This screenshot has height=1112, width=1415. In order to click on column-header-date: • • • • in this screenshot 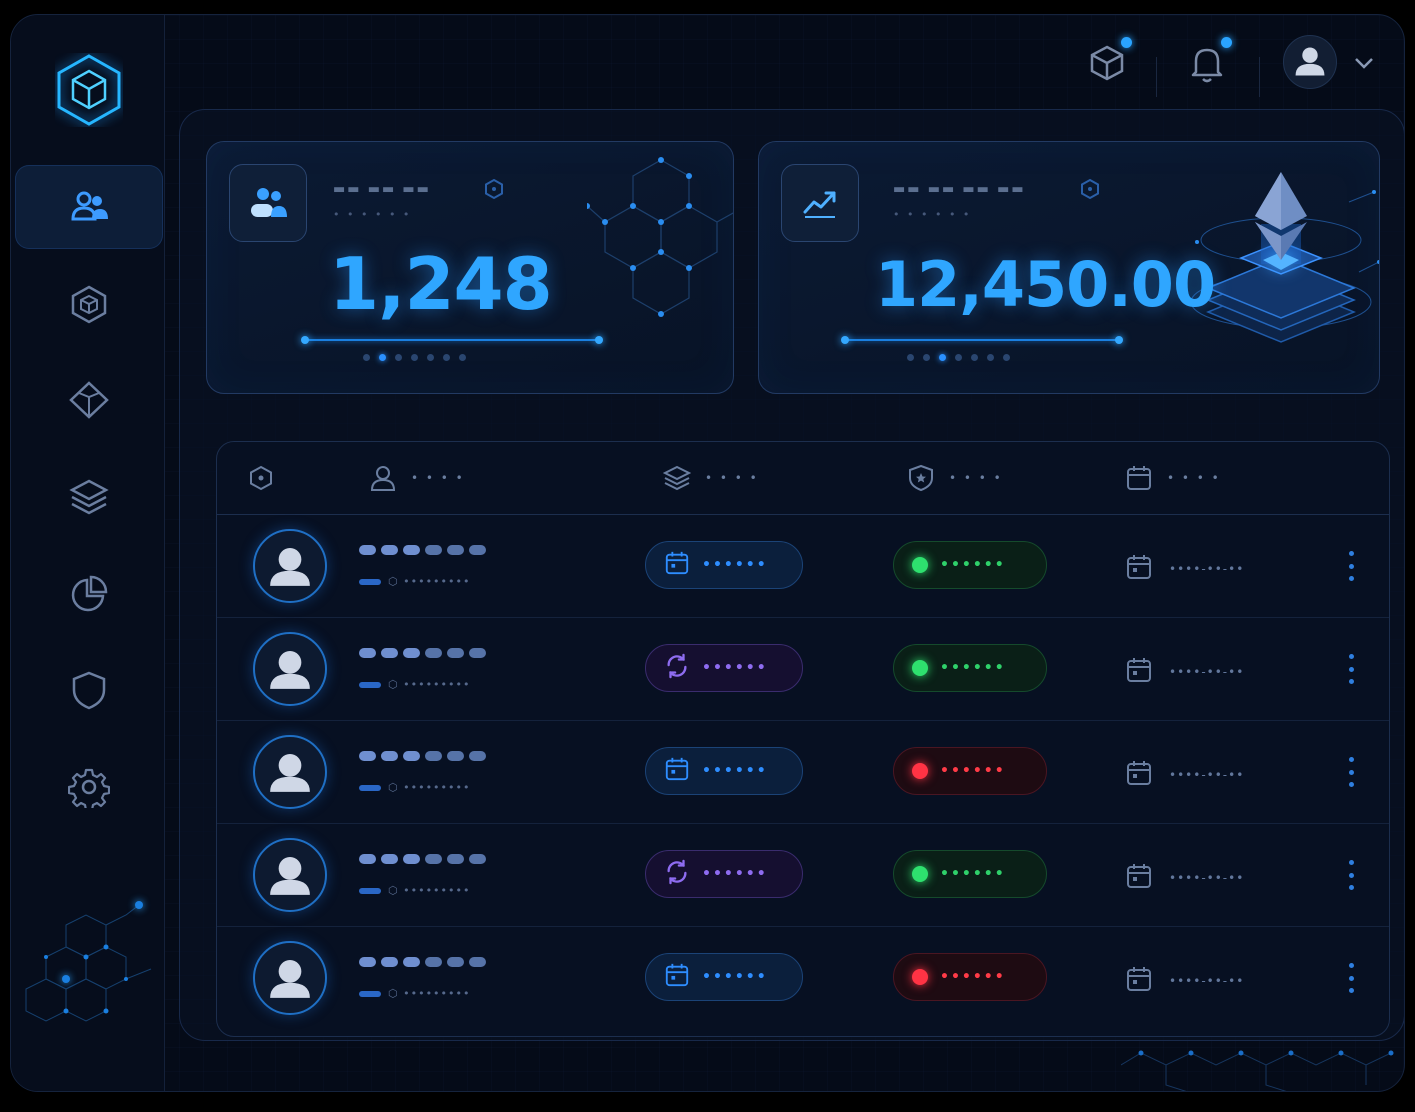, I will do `click(1173, 478)`.